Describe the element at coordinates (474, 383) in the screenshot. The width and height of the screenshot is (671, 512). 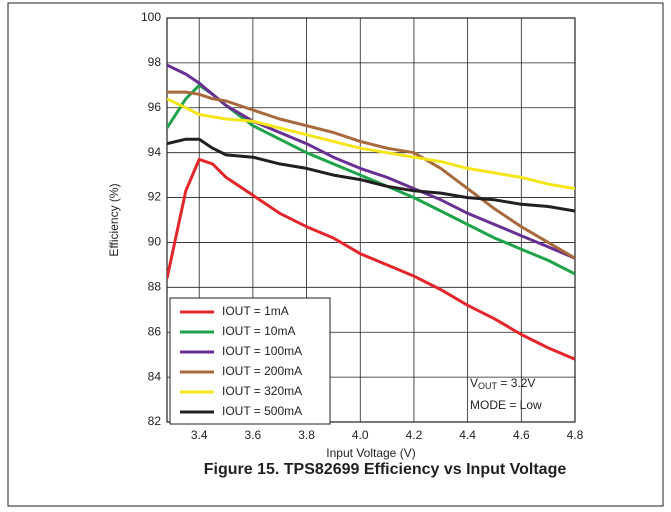
I see `vout-main: V` at that location.